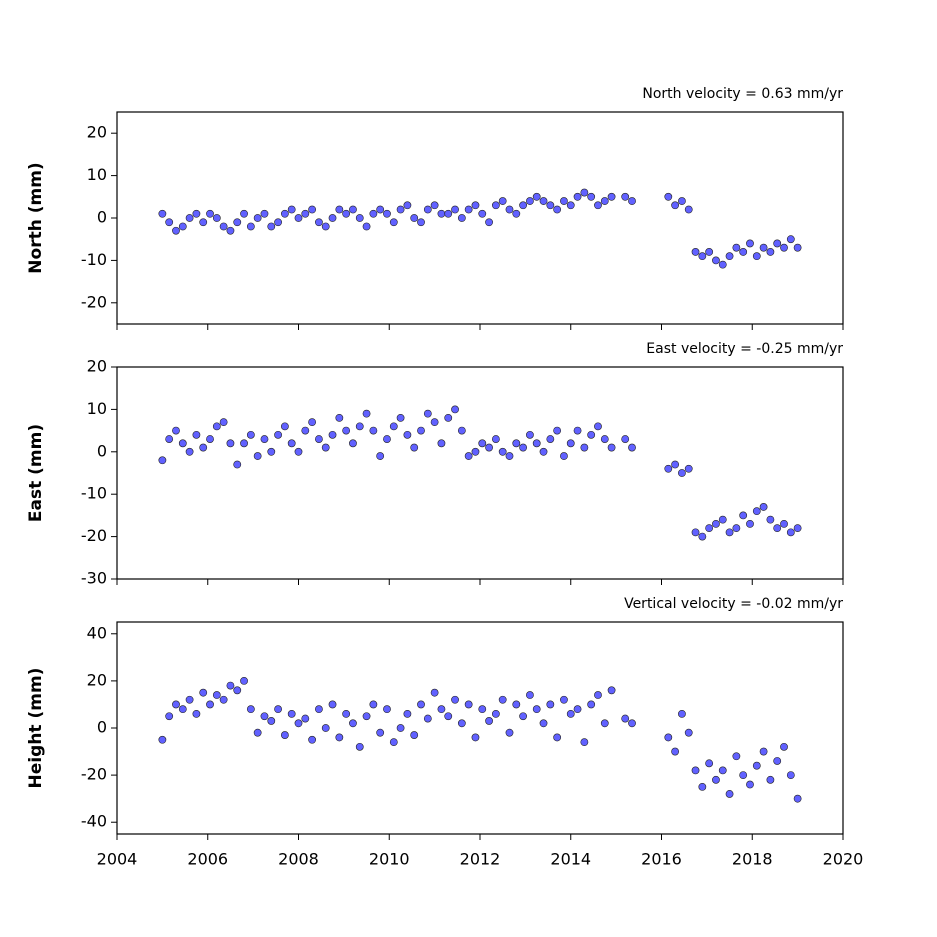  I want to click on y-axis-label: Height (mm), so click(36, 728).